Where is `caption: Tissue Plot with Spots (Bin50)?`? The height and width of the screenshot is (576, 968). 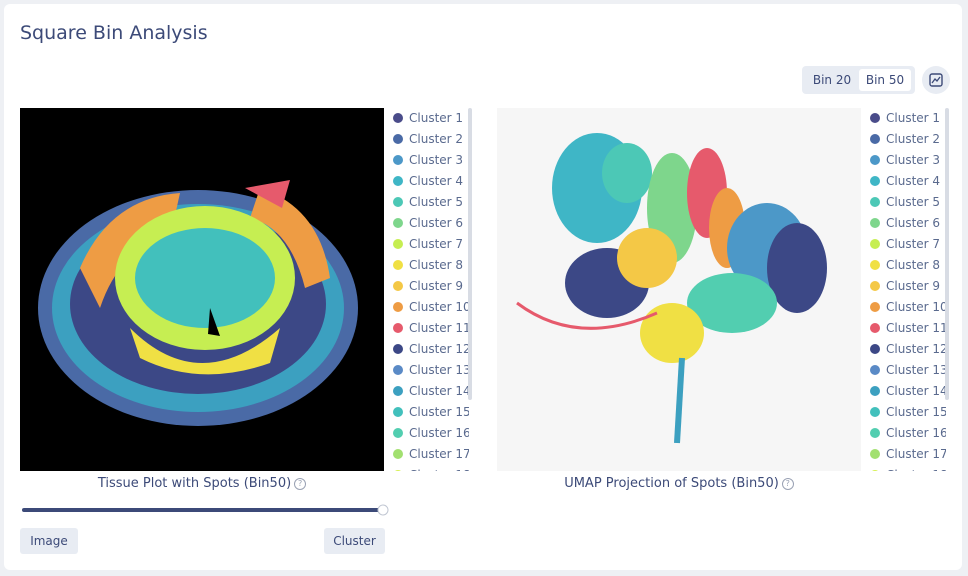
caption: Tissue Plot with Spots (Bin50)? is located at coordinates (202, 483).